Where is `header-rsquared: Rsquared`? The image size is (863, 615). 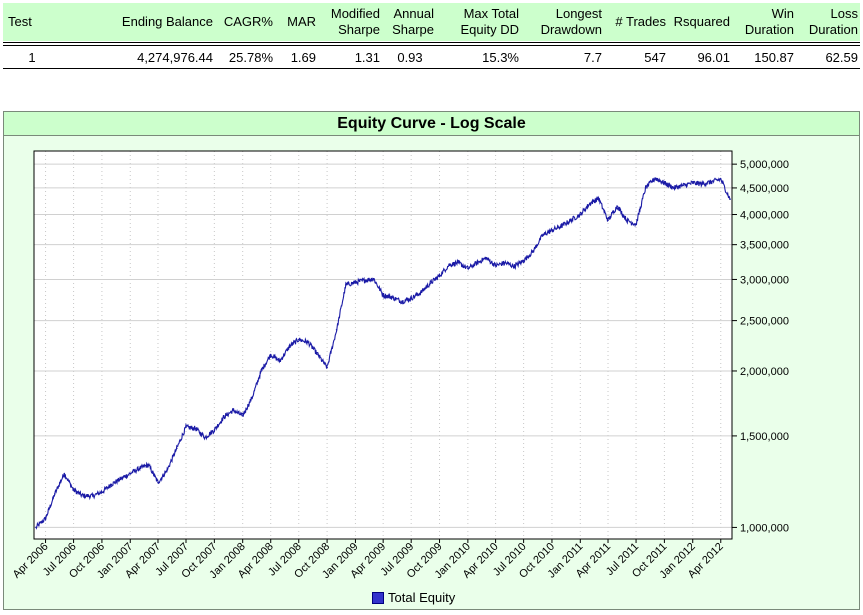
header-rsquared: Rsquared is located at coordinates (701, 21).